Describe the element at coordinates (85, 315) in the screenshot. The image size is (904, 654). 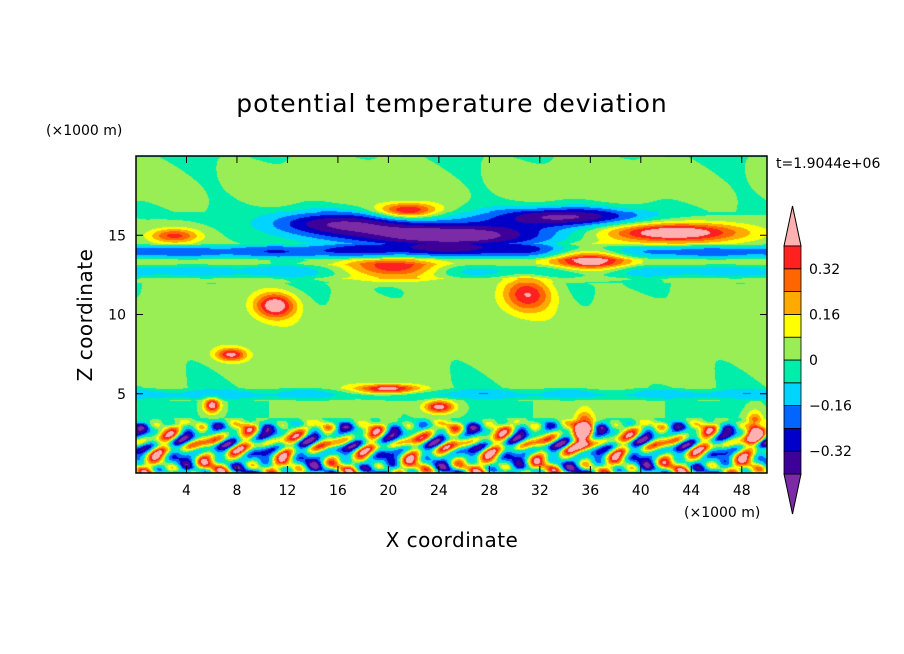
I see `y-axis-label: Z coordinate` at that location.